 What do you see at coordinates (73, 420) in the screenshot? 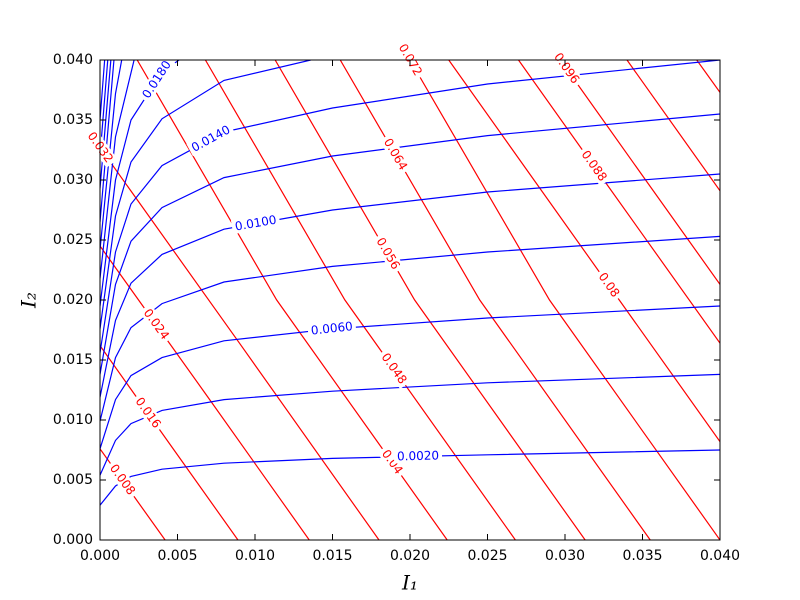
I see `y-tick-label: 0.010` at bounding box center [73, 420].